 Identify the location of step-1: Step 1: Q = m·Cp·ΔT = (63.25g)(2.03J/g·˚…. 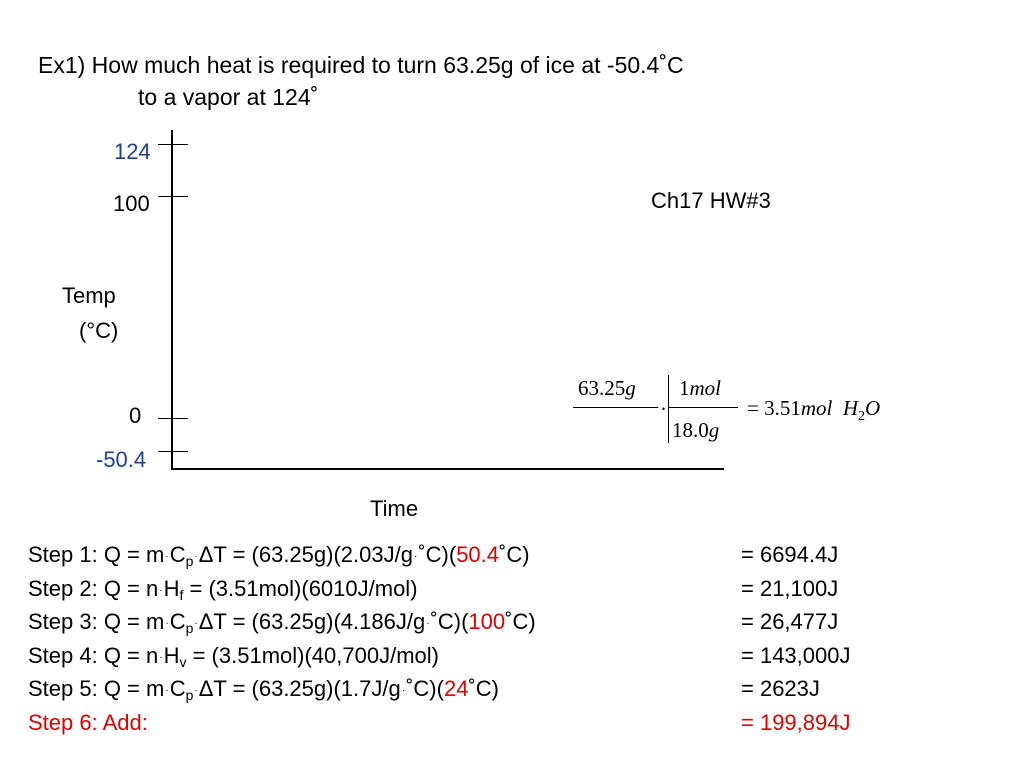
(433, 555).